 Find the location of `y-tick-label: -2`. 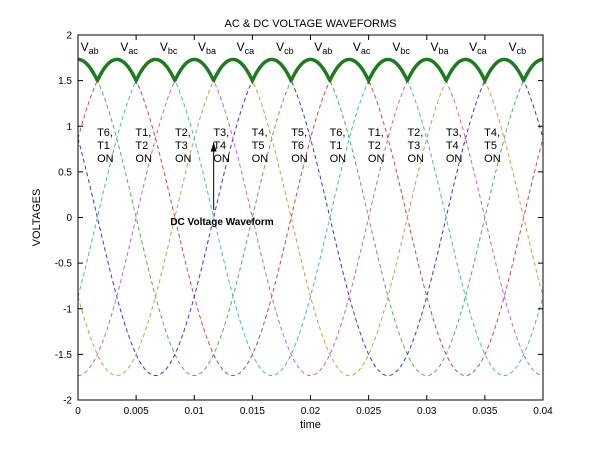

y-tick-label: -2 is located at coordinates (67, 401).